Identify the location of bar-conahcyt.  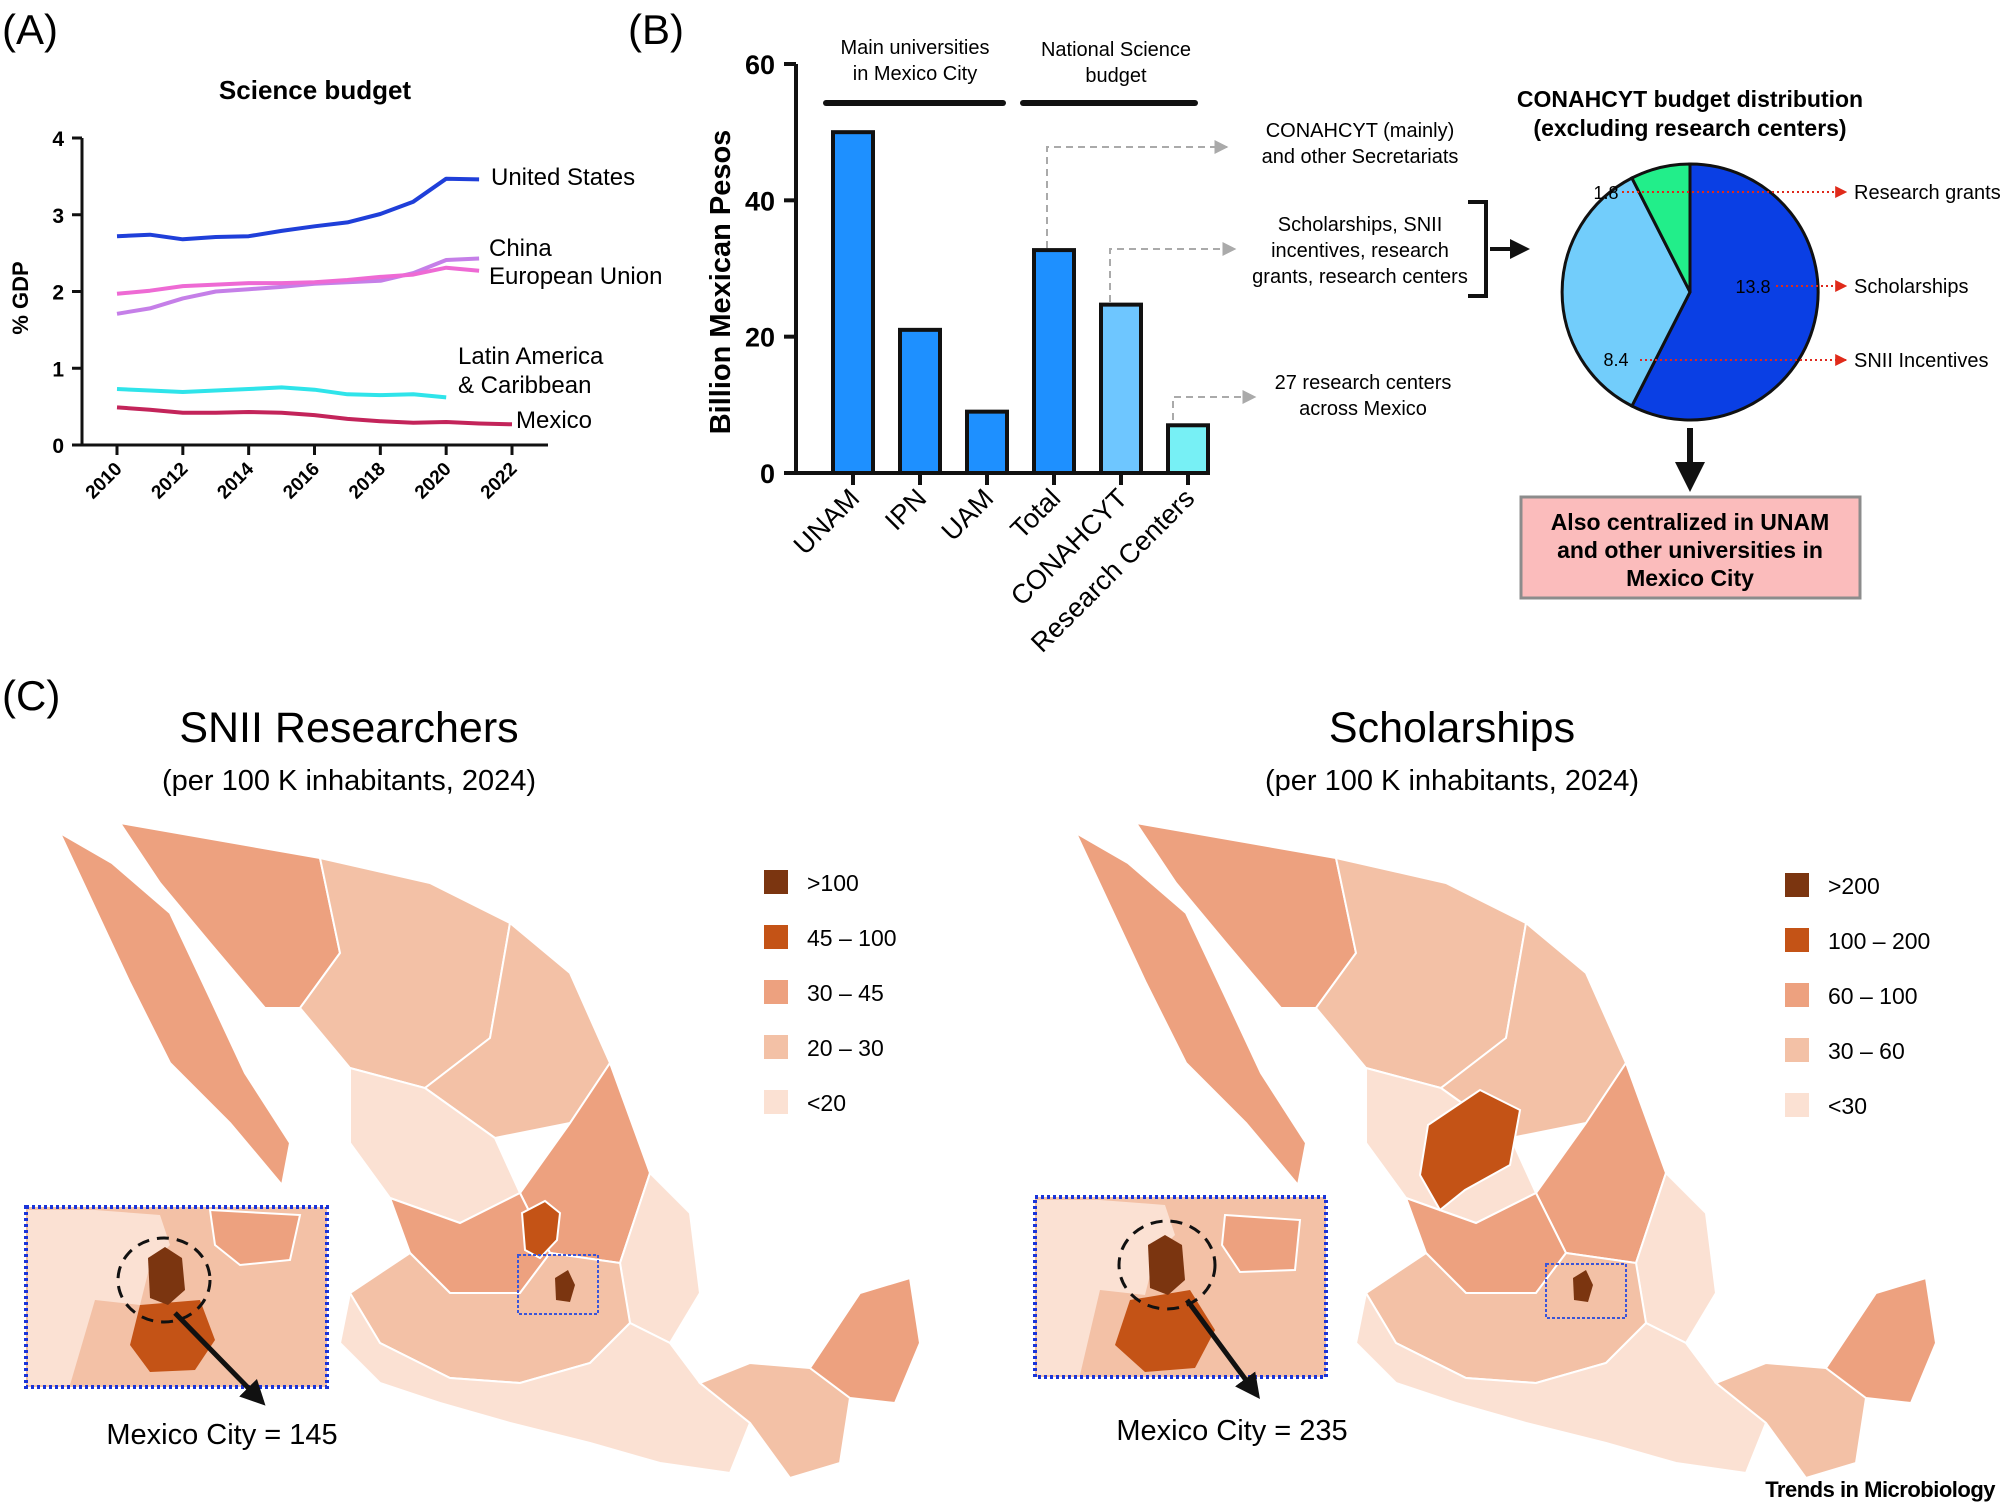
(1121, 388).